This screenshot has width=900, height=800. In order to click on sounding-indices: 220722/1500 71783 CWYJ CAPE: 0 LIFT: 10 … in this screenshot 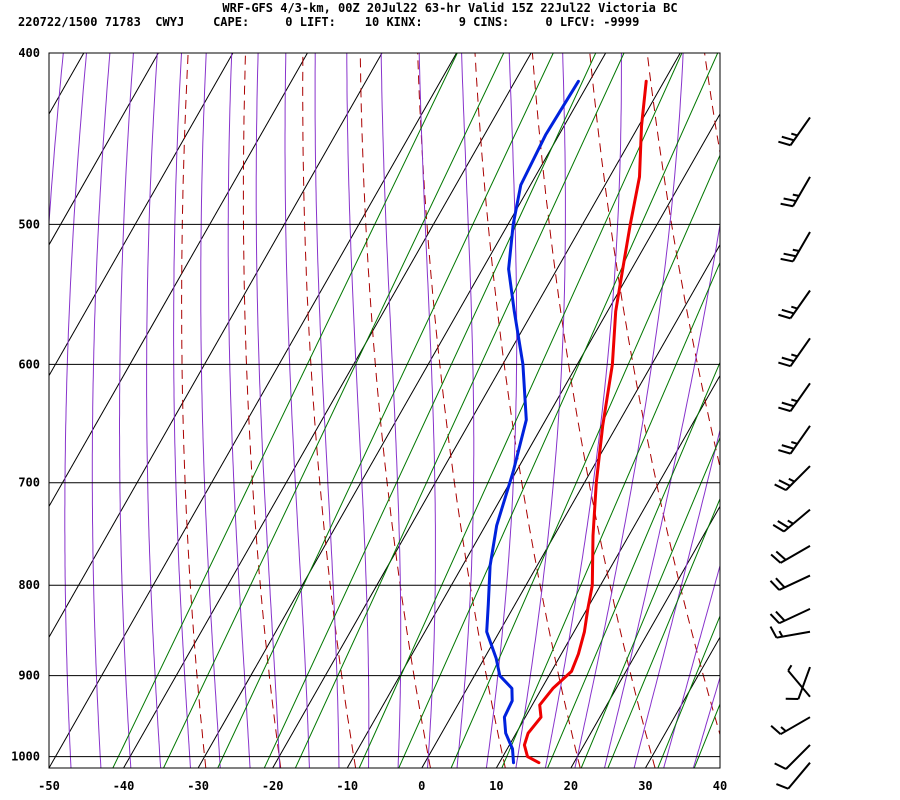, I will do `click(329, 22)`.